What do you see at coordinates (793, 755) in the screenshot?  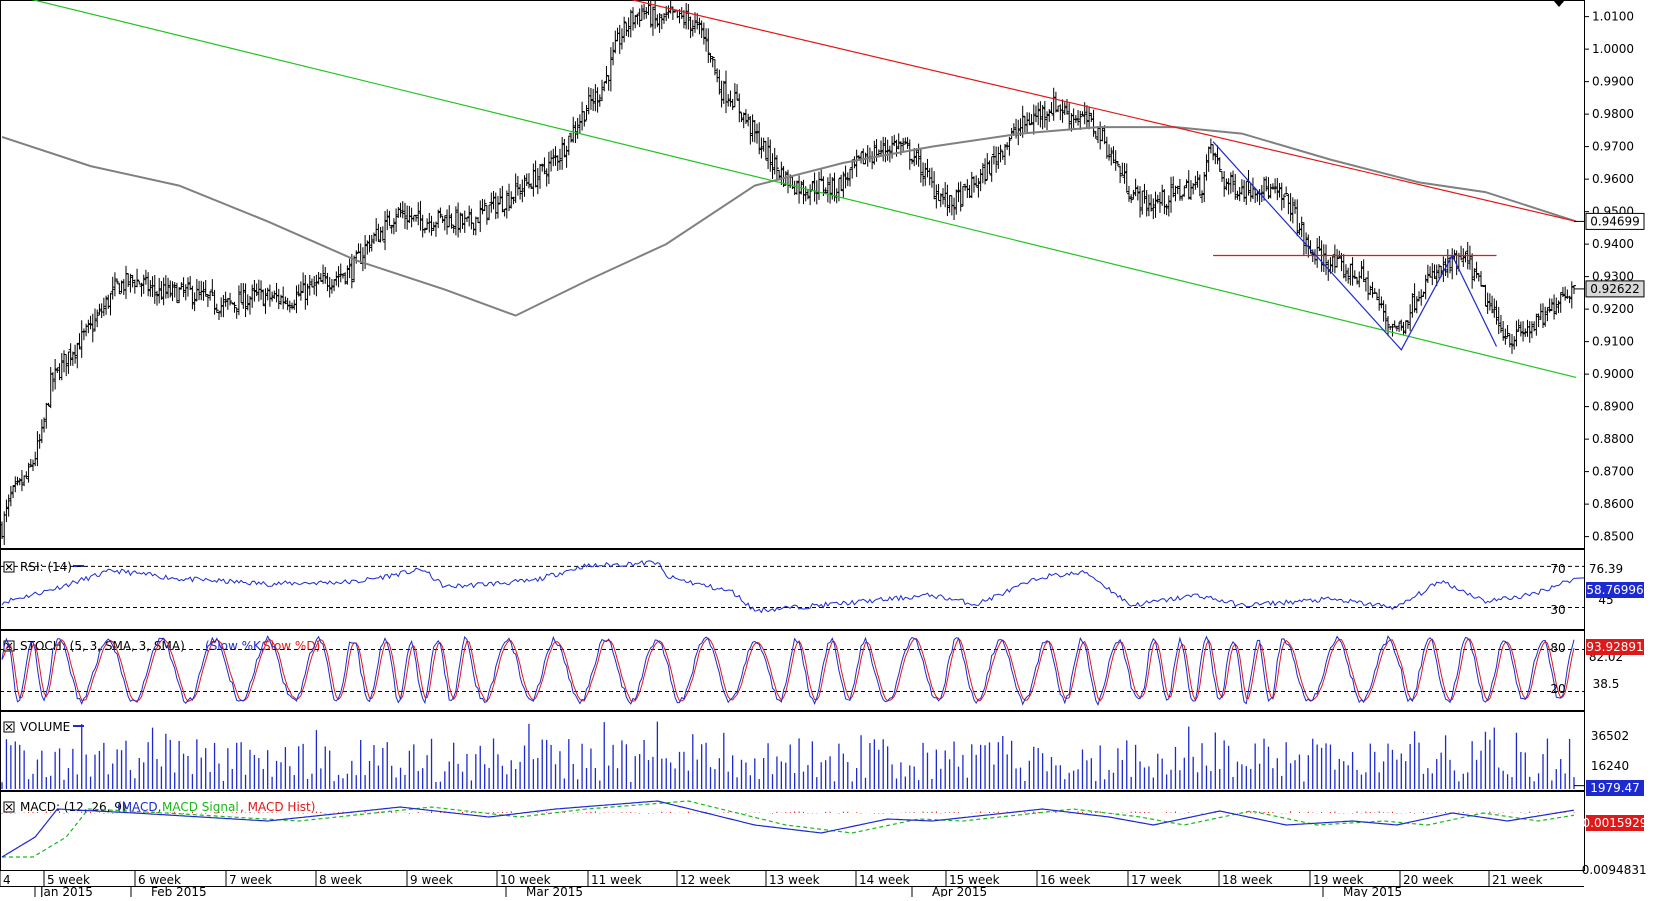 I see `volume-bars` at bounding box center [793, 755].